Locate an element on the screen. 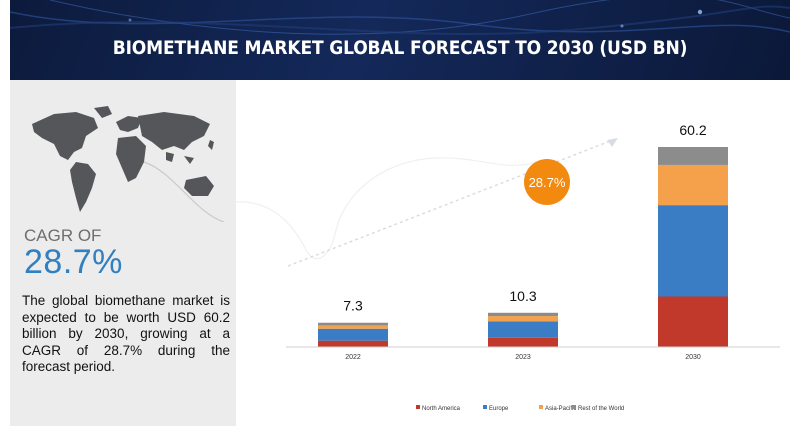 Image resolution: width=800 pixels, height=426 pixels. bar-segment-2023-europe is located at coordinates (523, 329).